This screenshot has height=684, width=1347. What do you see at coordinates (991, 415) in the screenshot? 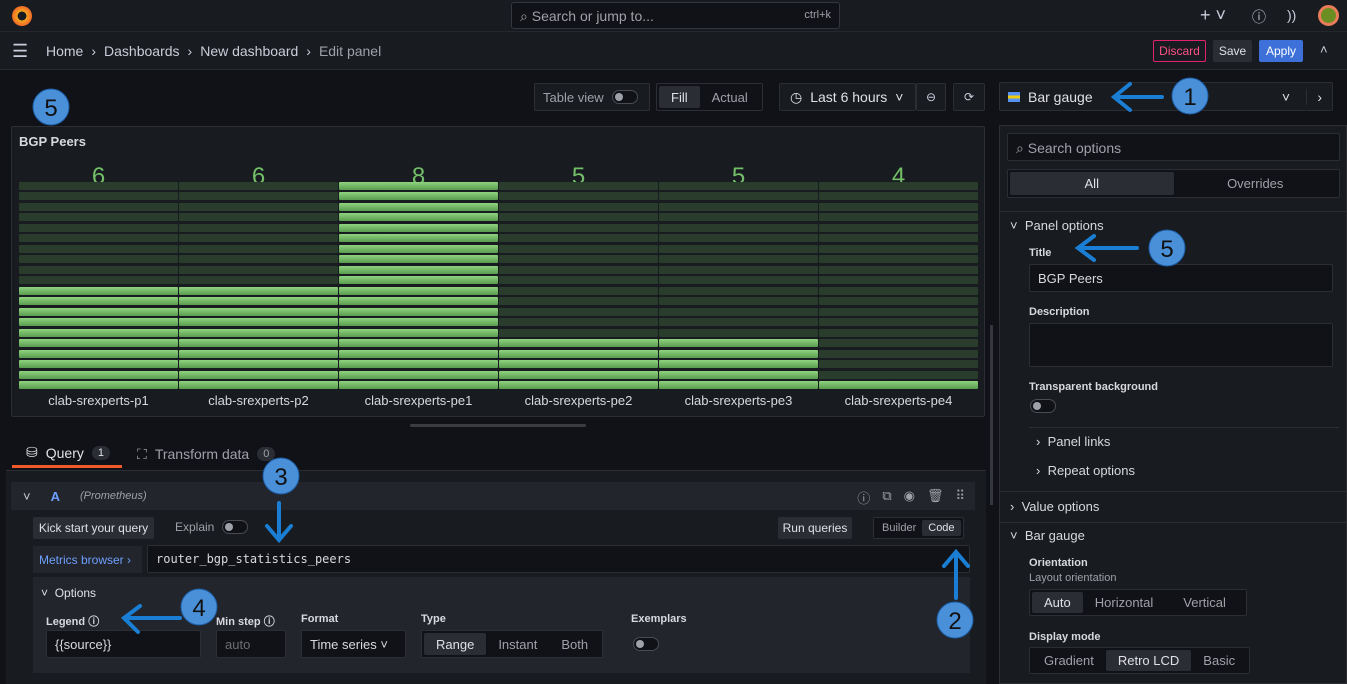
I see `scrollbar` at bounding box center [991, 415].